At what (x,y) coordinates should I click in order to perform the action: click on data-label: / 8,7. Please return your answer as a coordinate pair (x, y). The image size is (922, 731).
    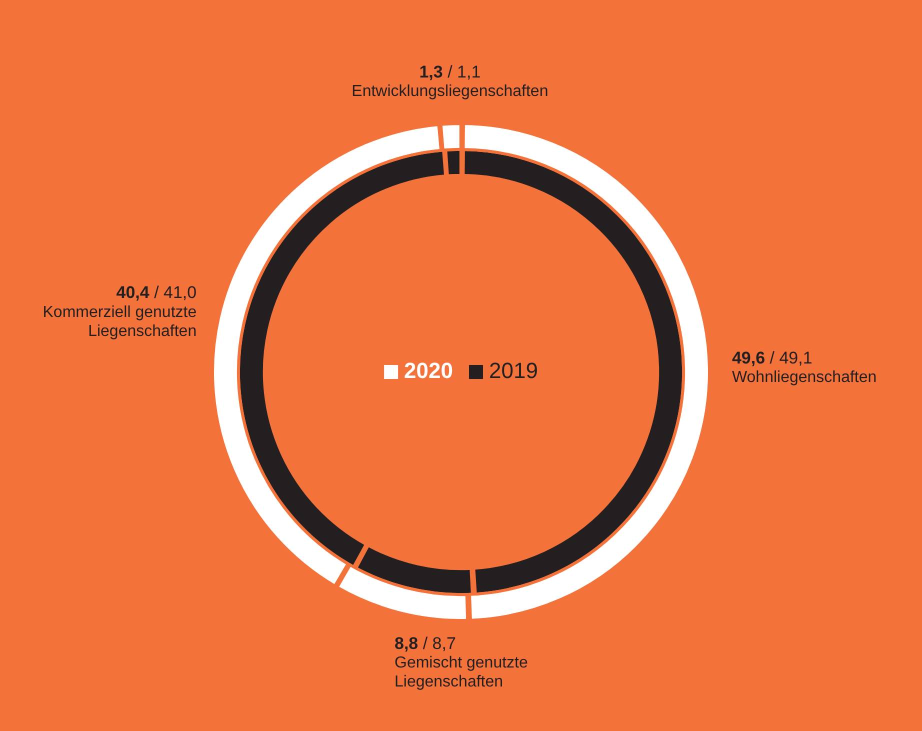
    Looking at the image, I should click on (439, 643).